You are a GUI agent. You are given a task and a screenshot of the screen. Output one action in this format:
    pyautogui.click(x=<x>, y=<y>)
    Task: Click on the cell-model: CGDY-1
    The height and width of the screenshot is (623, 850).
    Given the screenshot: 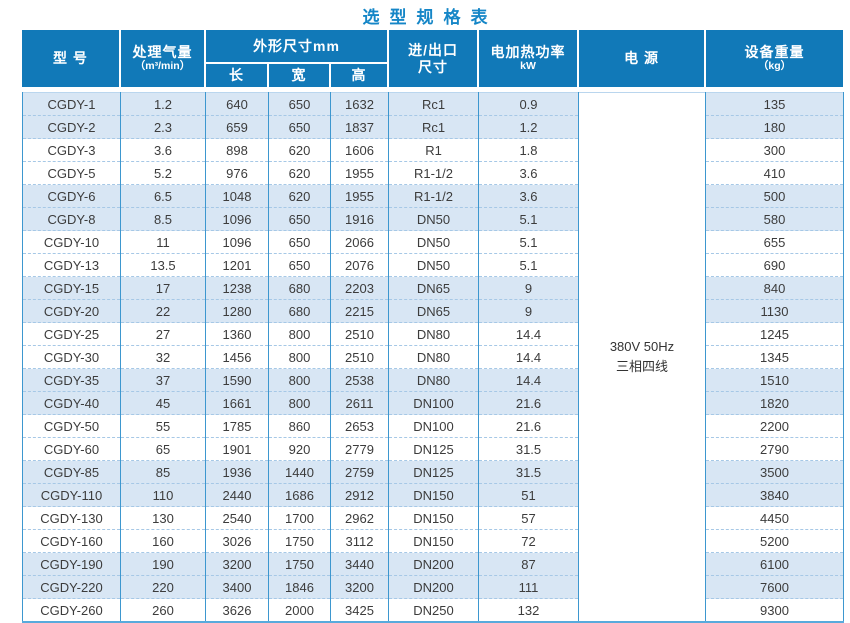 What is the action you would take?
    pyautogui.click(x=71, y=104)
    